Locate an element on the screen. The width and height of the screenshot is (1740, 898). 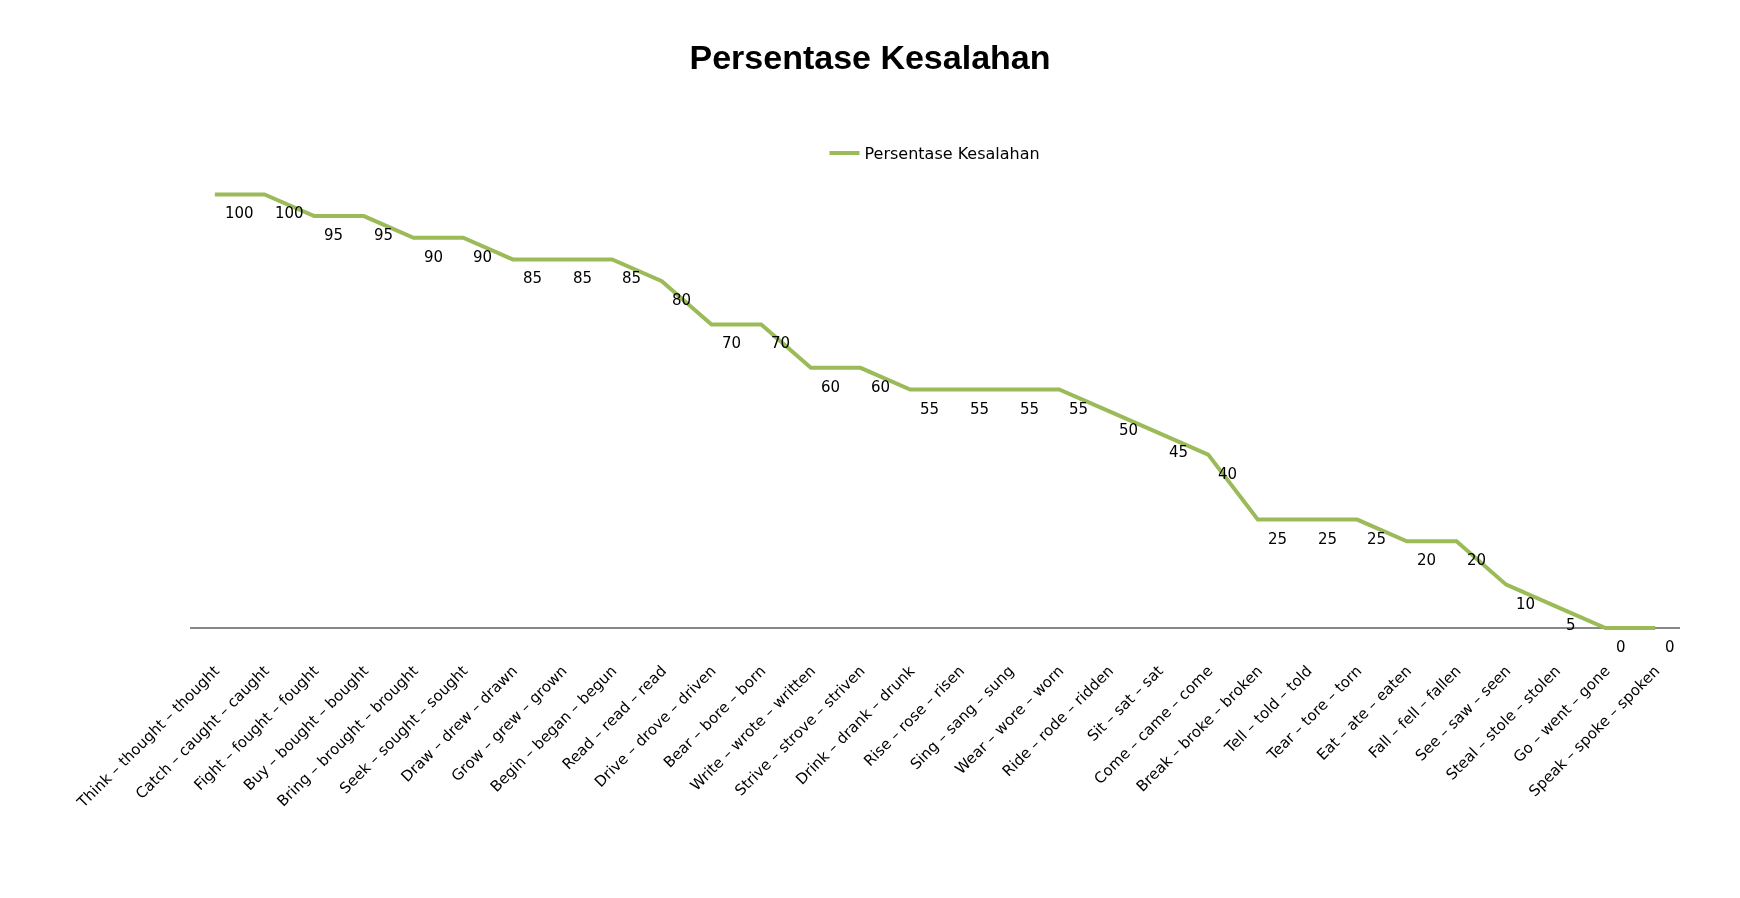
data-label: 45 is located at coordinates (1179, 452).